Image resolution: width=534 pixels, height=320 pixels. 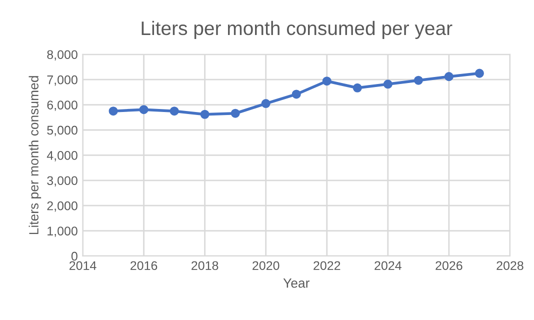 I want to click on y-tick-label: 4,000, so click(x=62, y=156).